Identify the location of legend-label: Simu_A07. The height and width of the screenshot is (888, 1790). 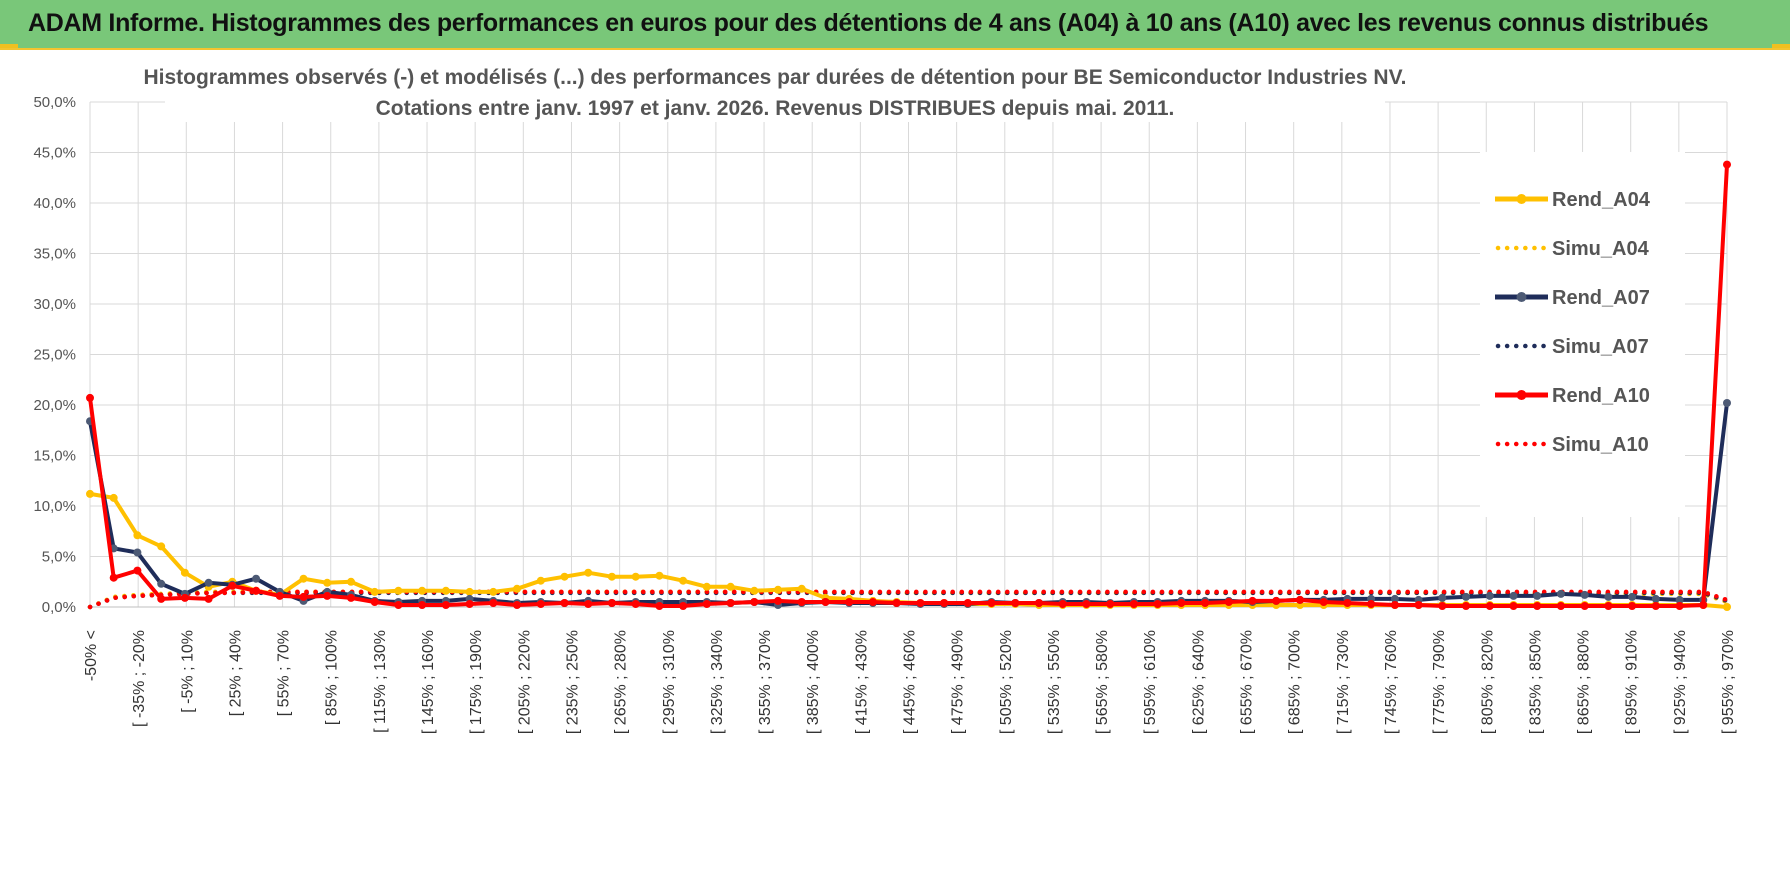
(1600, 347).